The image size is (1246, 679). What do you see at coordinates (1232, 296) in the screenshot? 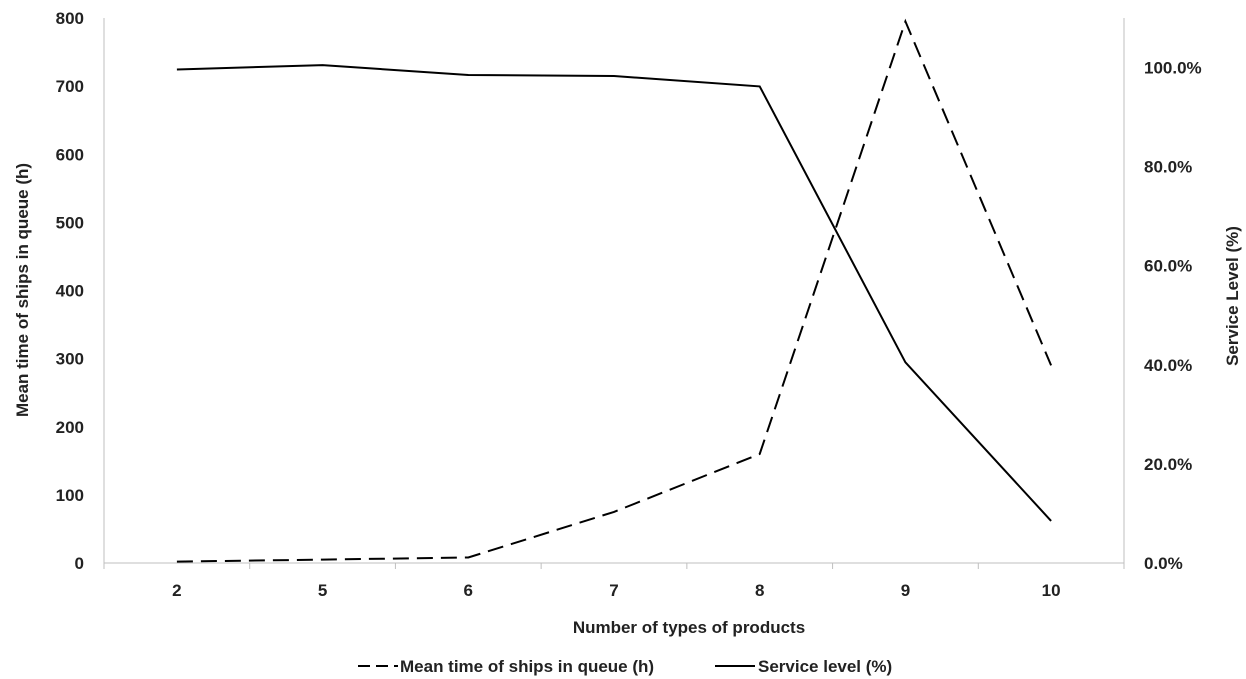
I see `y2-axis-title: Service Level (%)` at bounding box center [1232, 296].